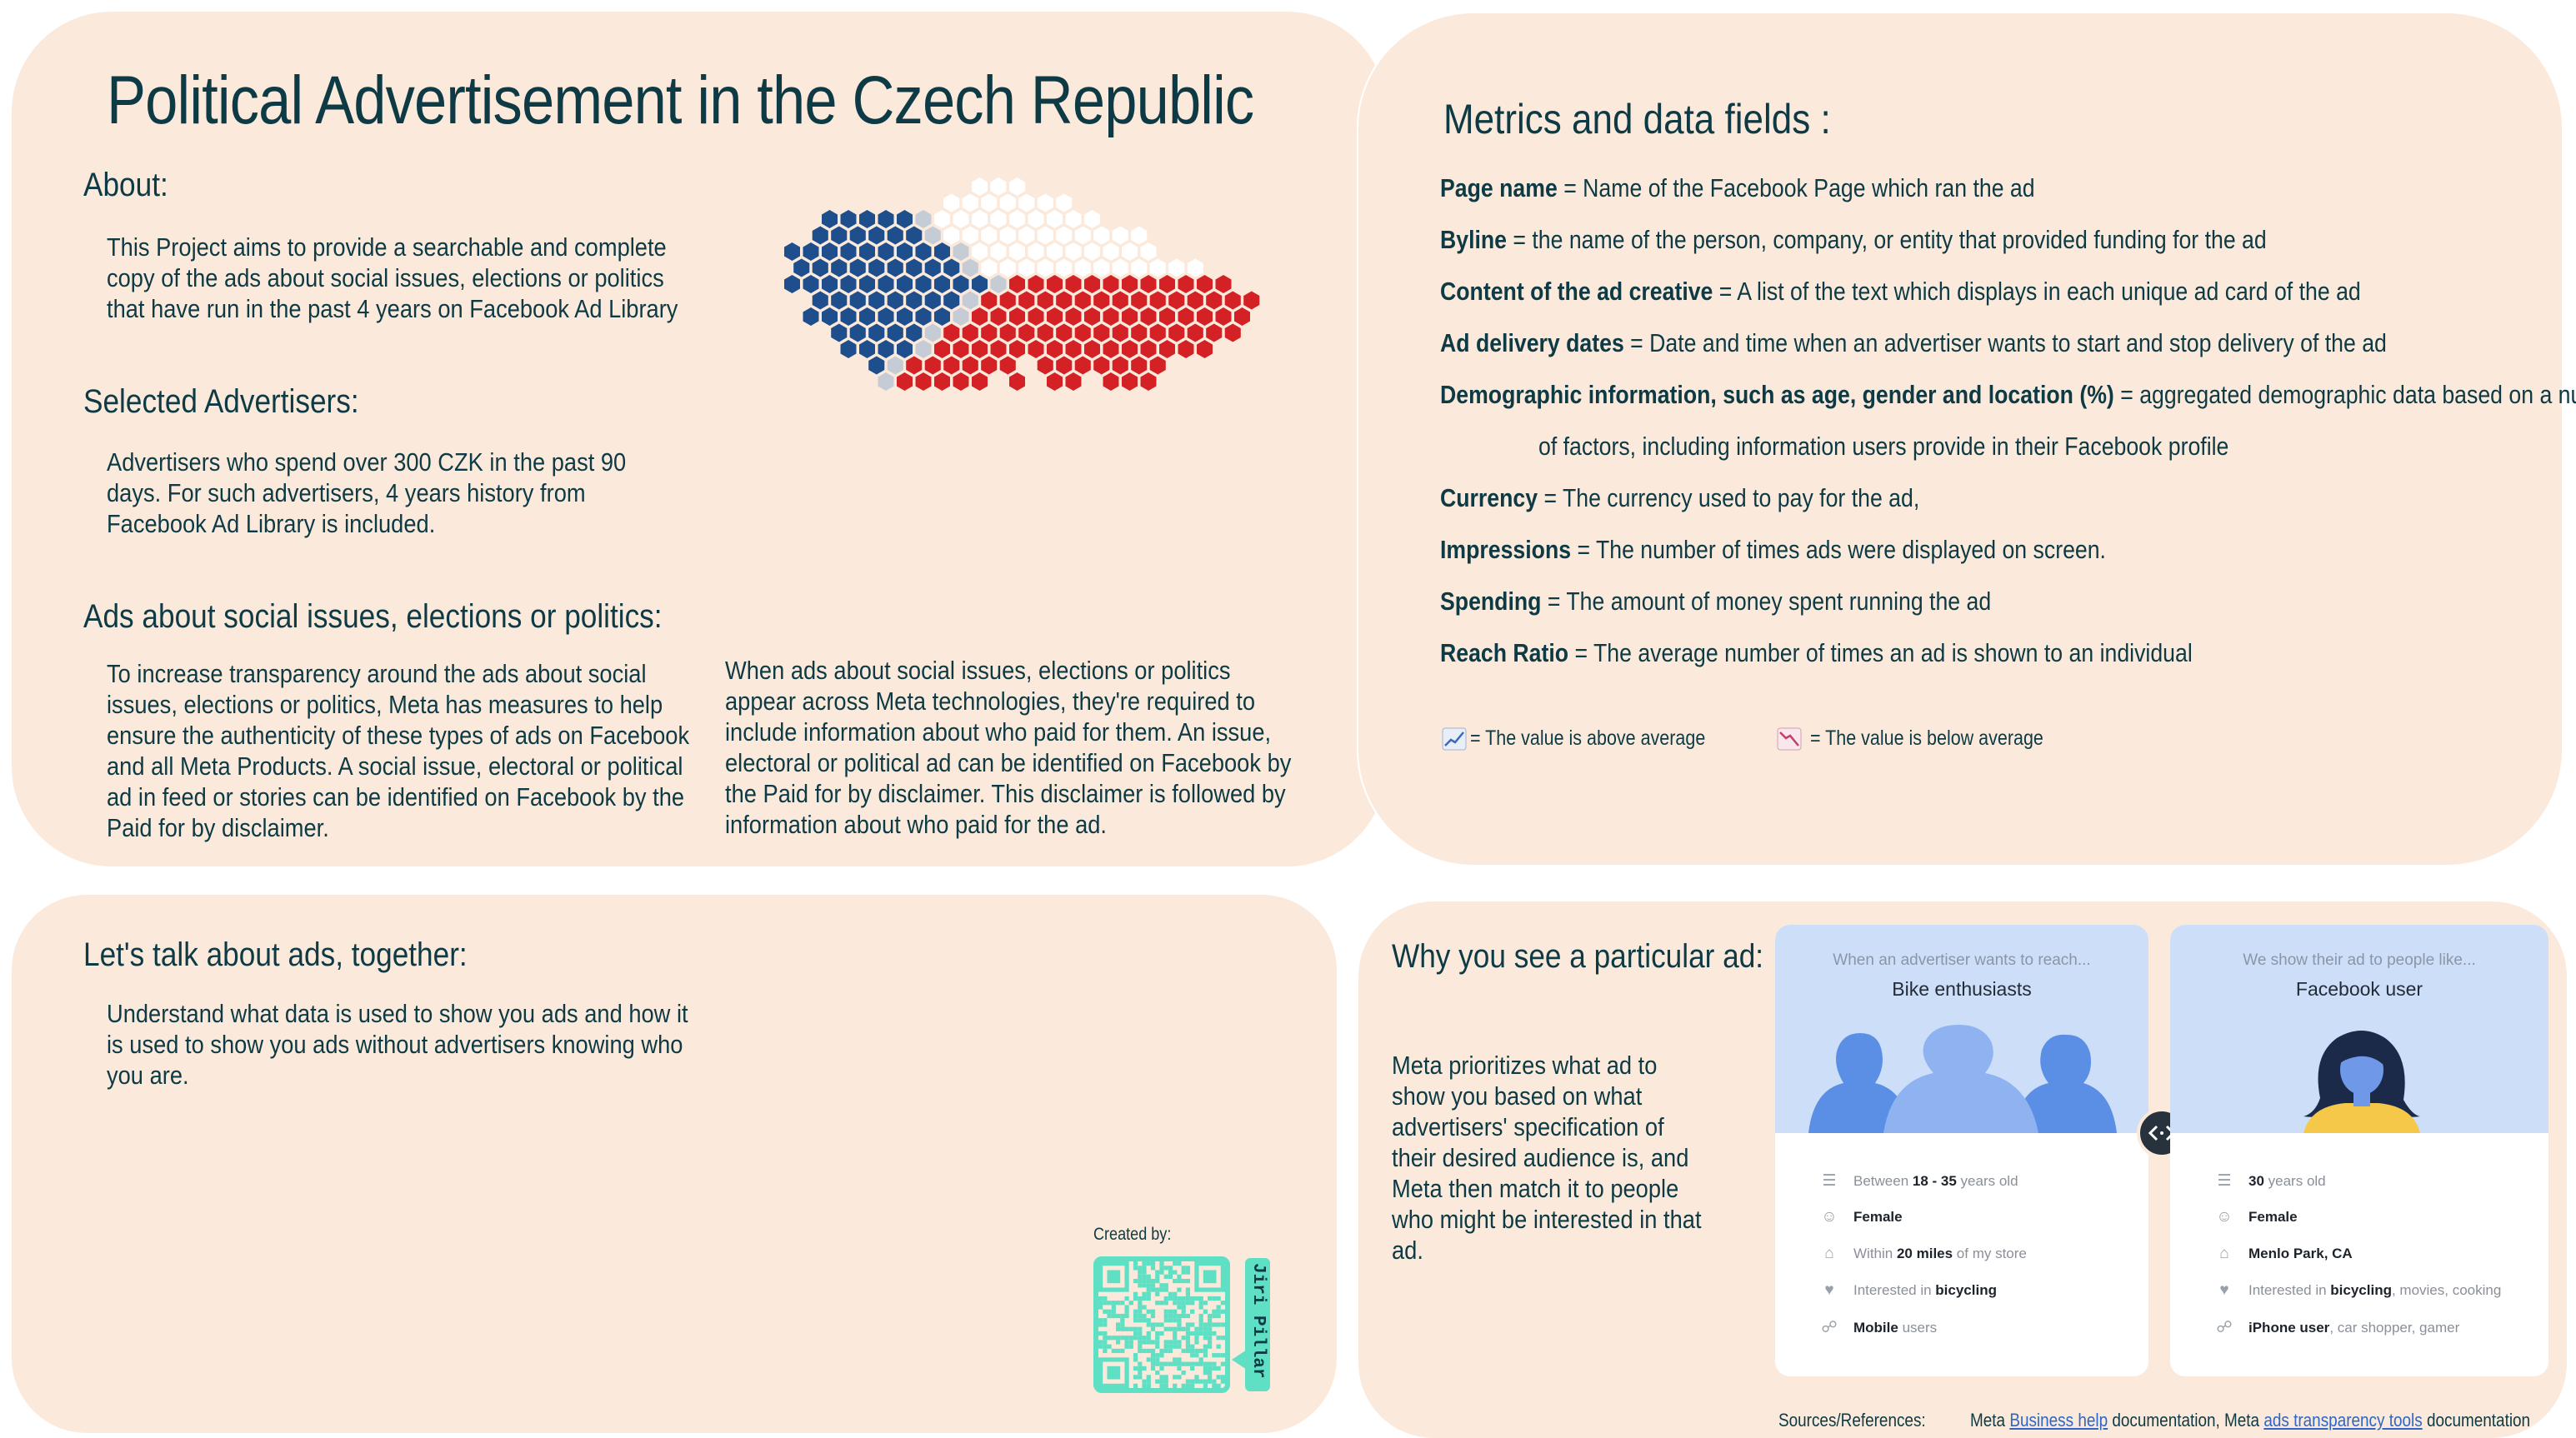 The image size is (2576, 1438). Describe the element at coordinates (1929, 738) in the screenshot. I see `legend-below: = The value is below average` at that location.